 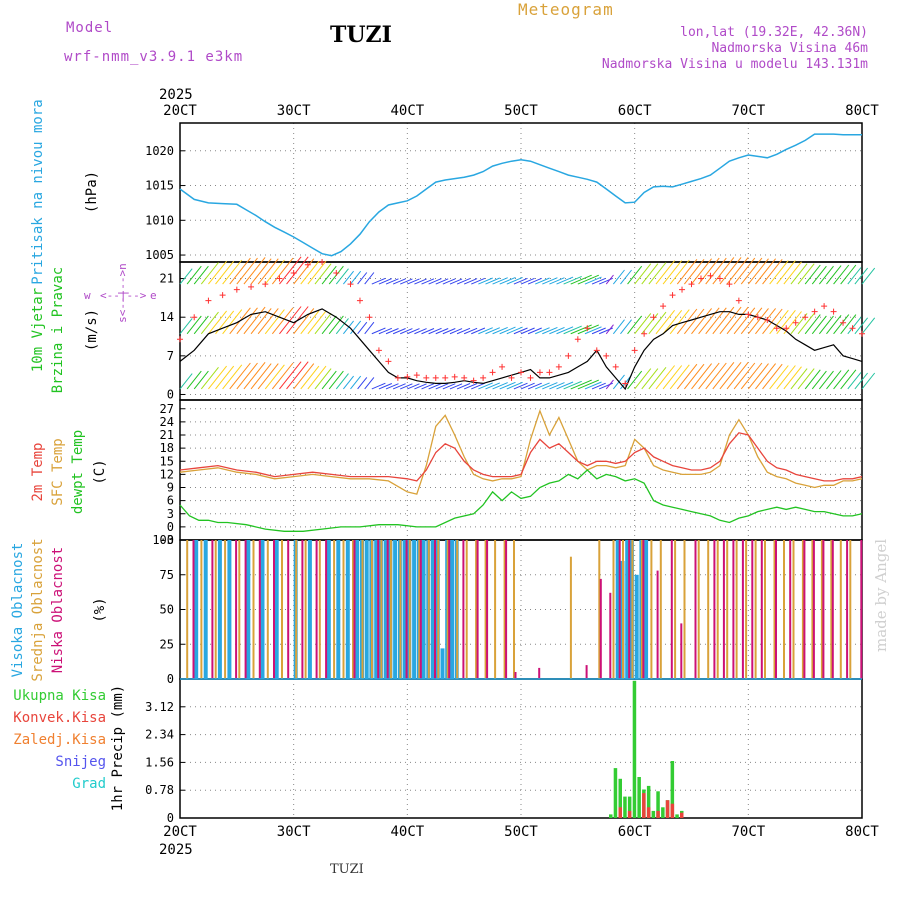 I want to click on y-tick-label: 0, so click(x=170, y=679).